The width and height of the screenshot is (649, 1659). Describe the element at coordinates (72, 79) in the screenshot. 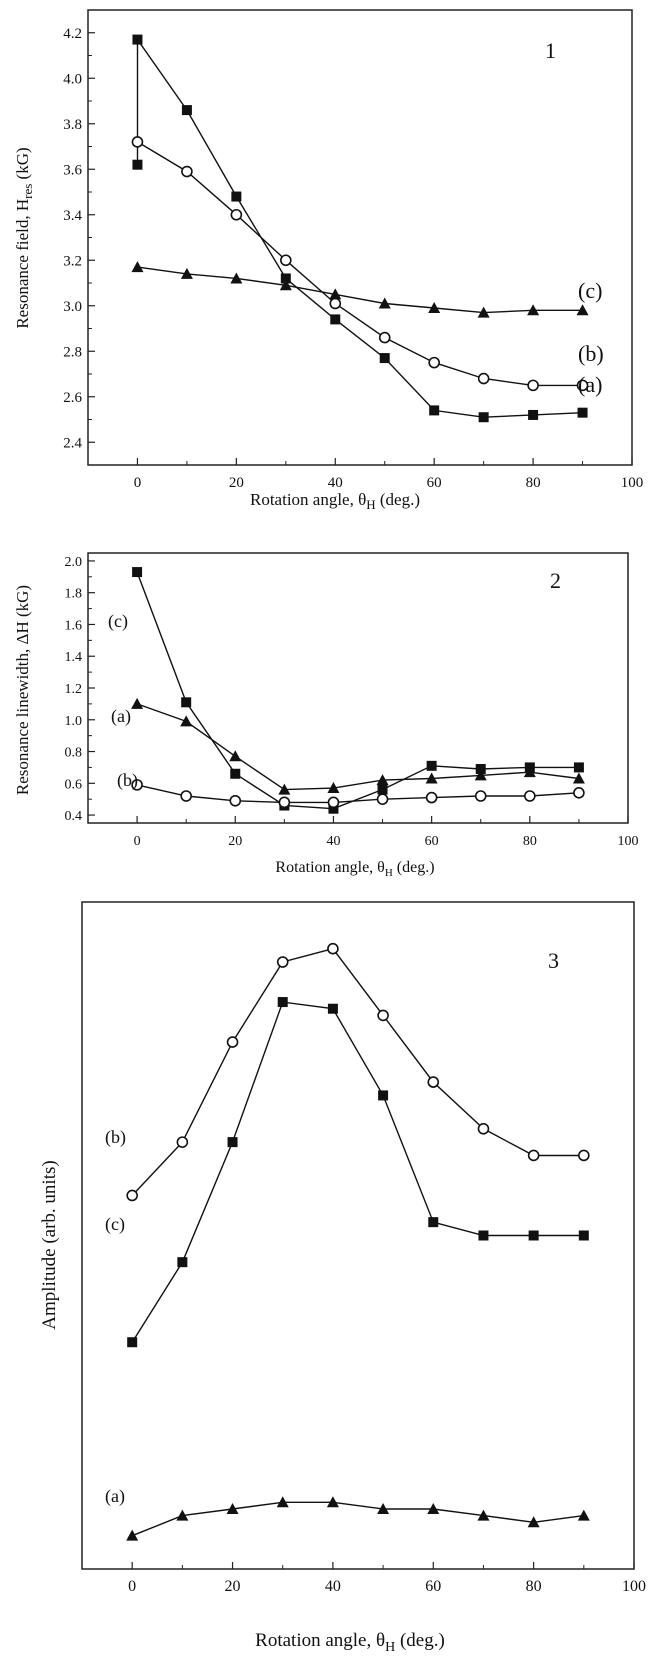

I see `y-tick-label: 4.0` at that location.